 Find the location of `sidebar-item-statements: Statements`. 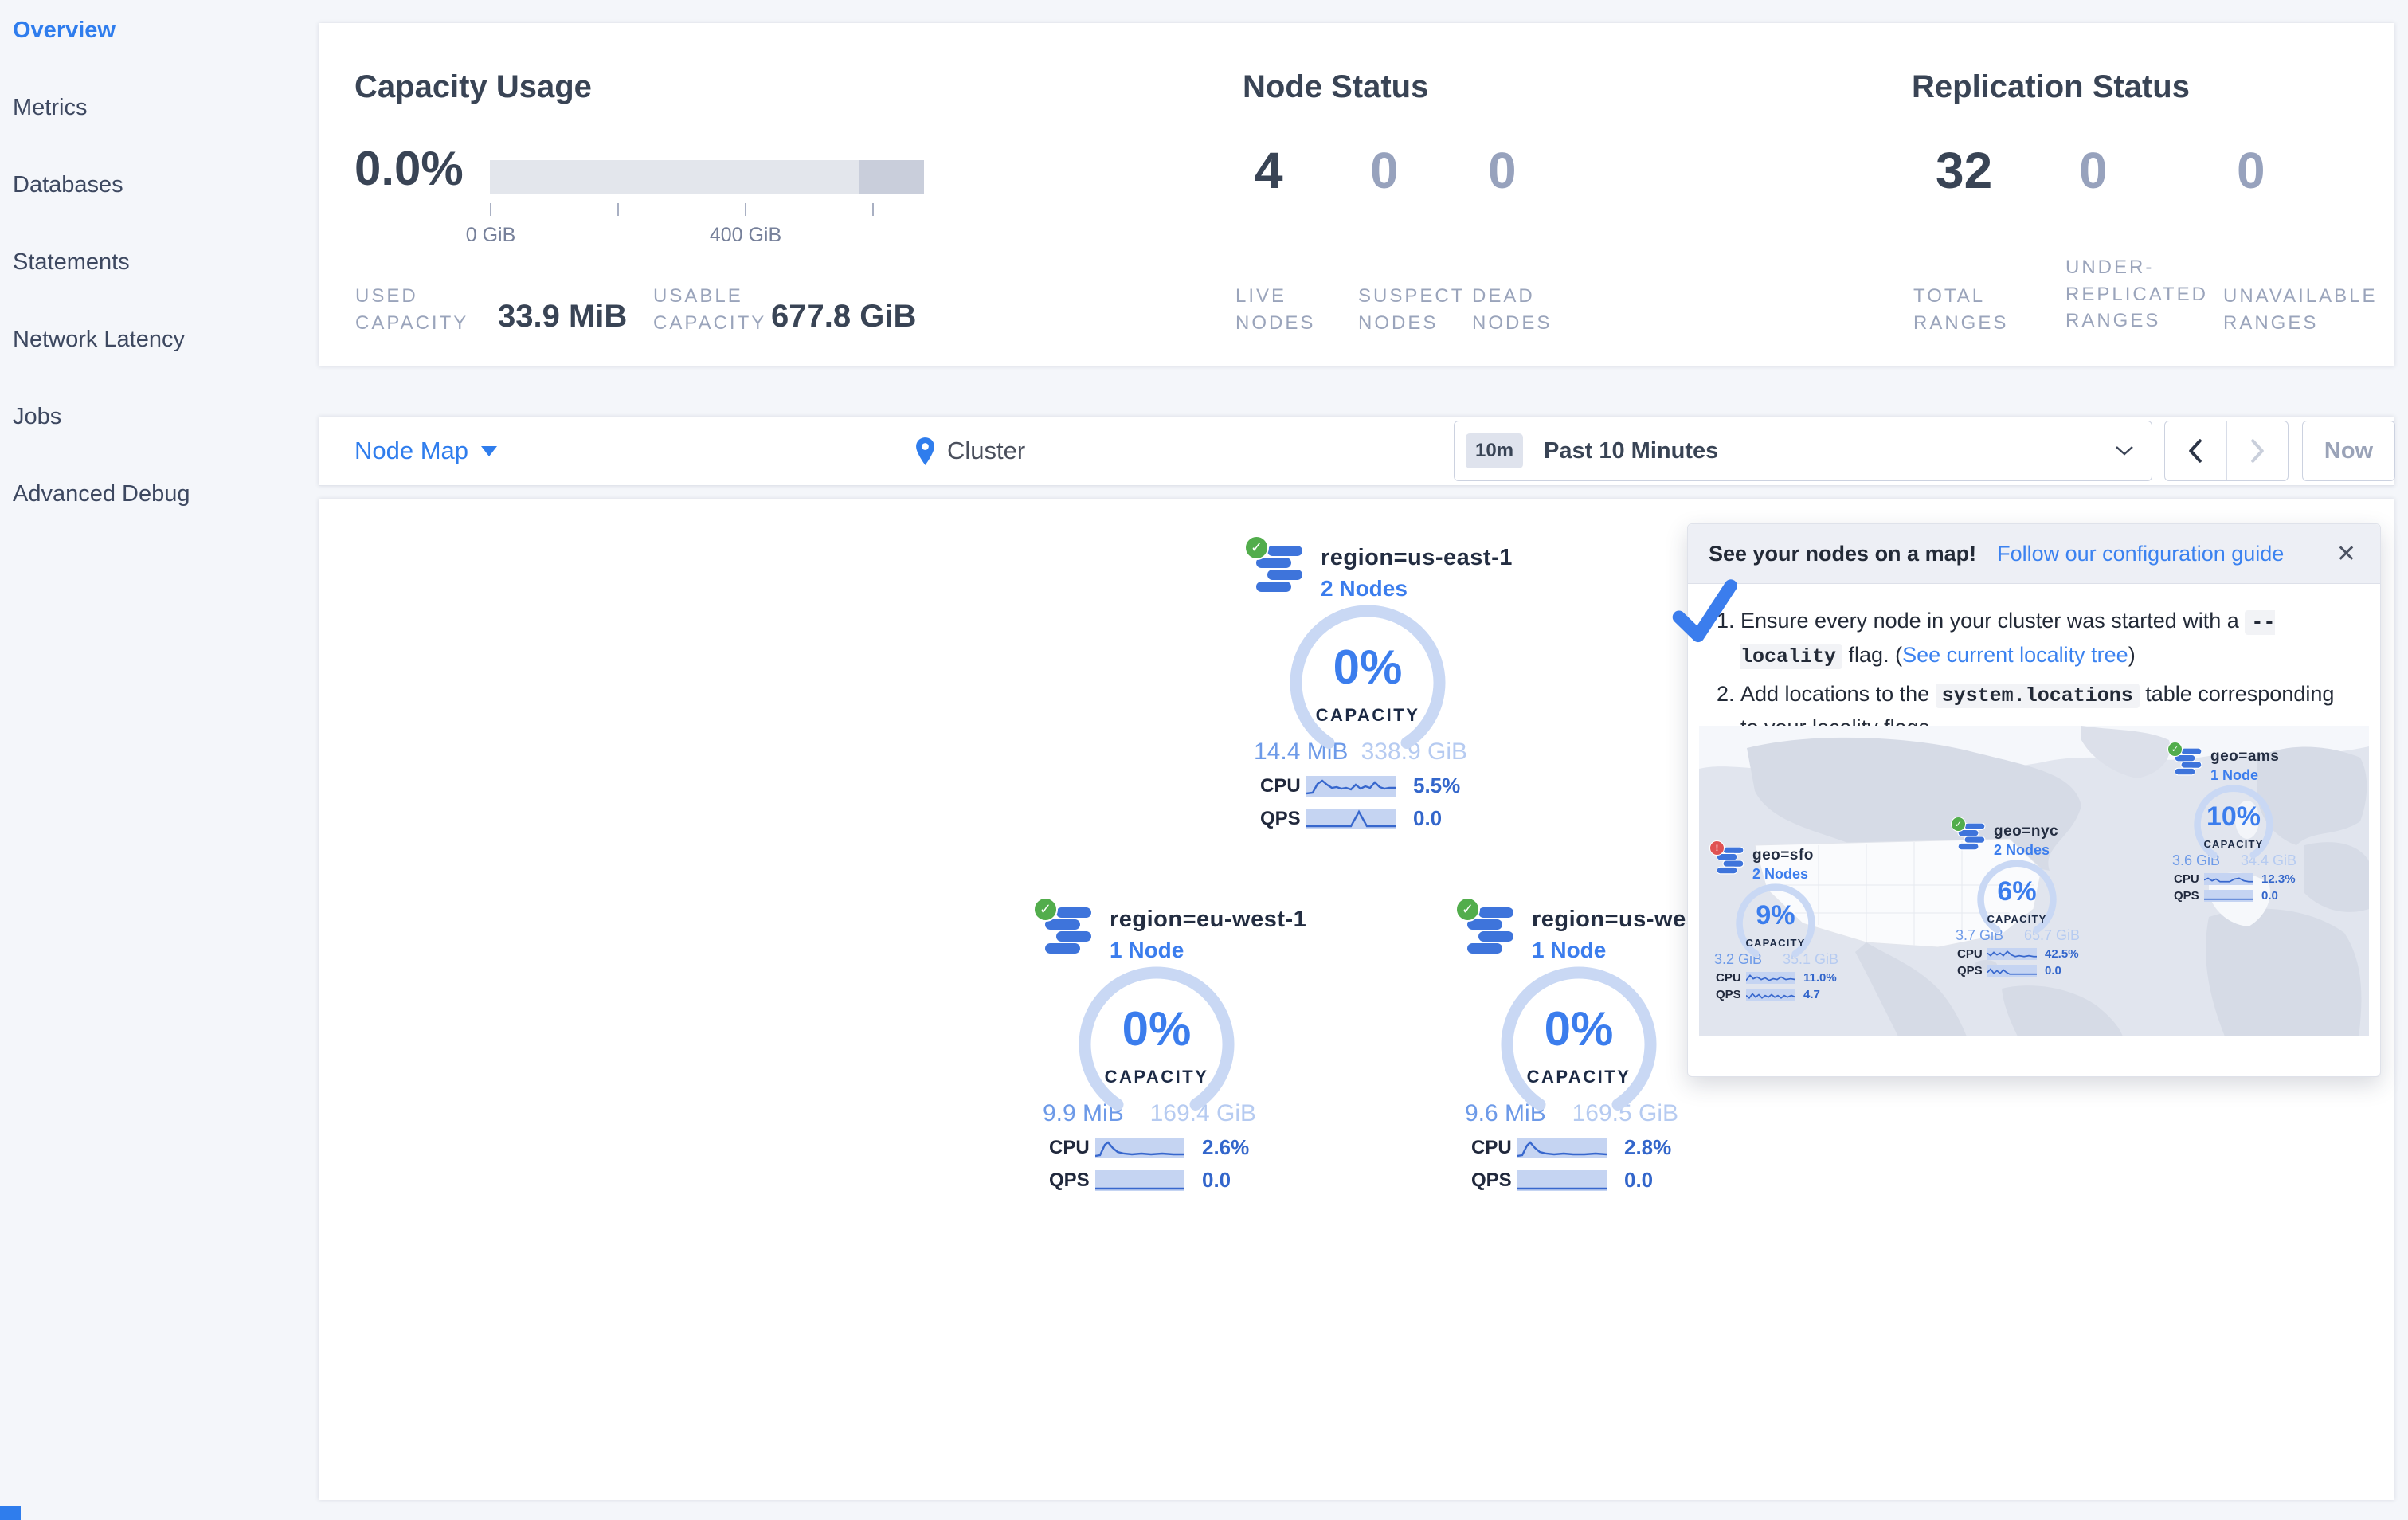

sidebar-item-statements: Statements is located at coordinates (72, 262).